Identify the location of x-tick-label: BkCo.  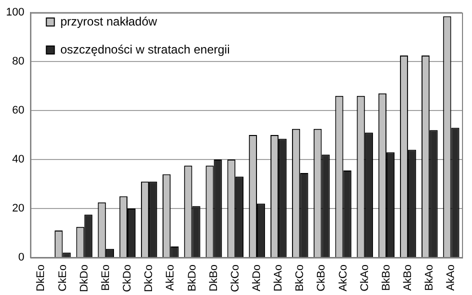
(300, 278).